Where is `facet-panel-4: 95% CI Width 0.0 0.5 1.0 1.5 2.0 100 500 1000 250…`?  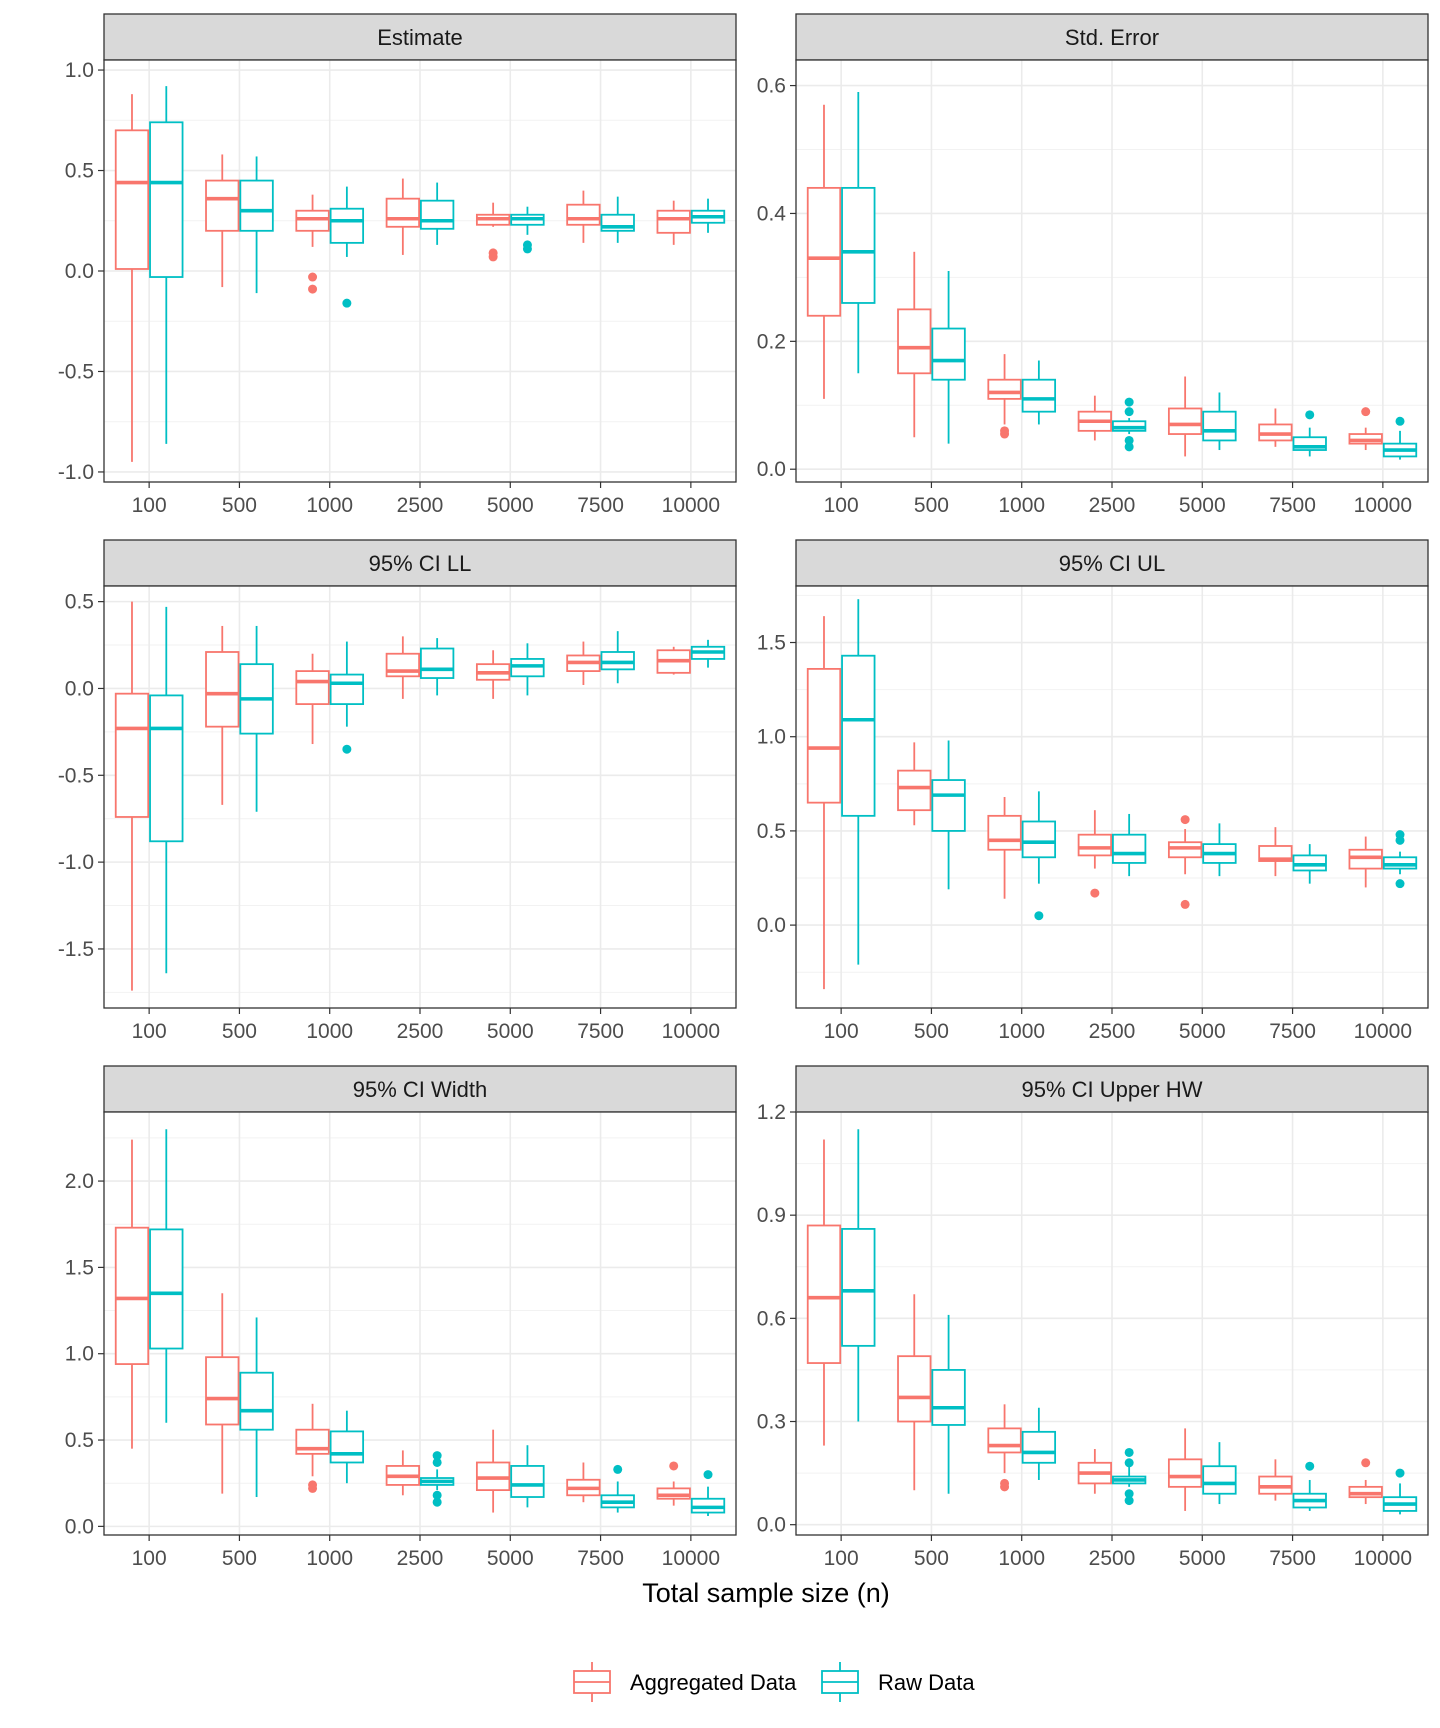 facet-panel-4: 95% CI Width 0.0 0.5 1.0 1.5 2.0 100 500 1000 250… is located at coordinates (401, 1317).